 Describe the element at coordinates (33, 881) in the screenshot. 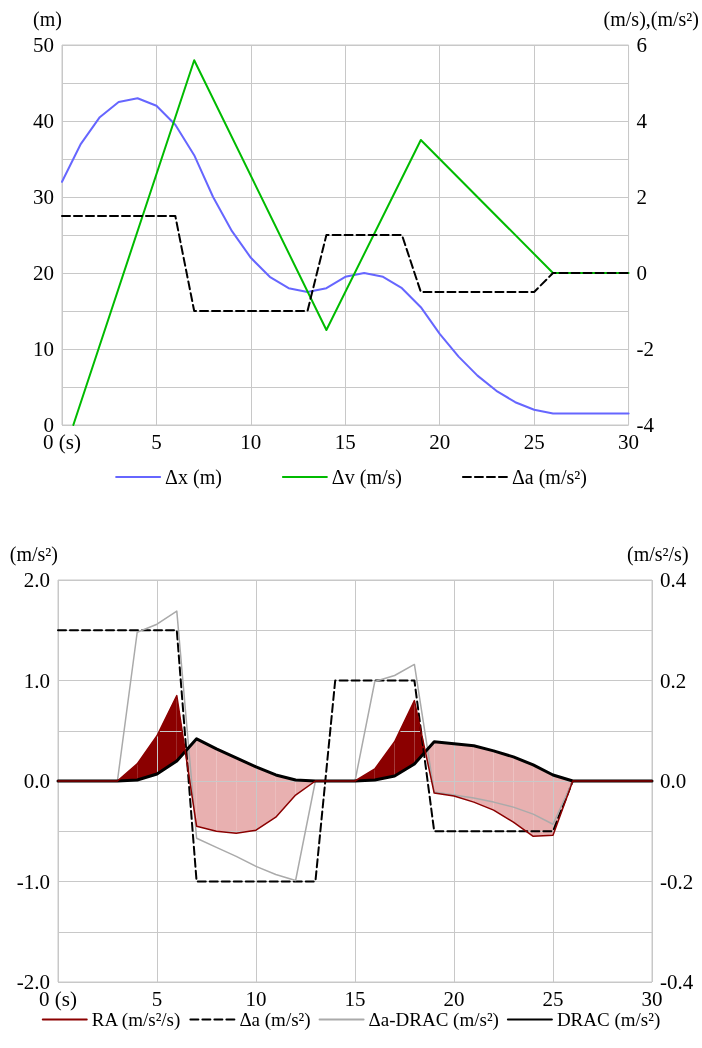

I see `y-tick-label: -1.0` at that location.